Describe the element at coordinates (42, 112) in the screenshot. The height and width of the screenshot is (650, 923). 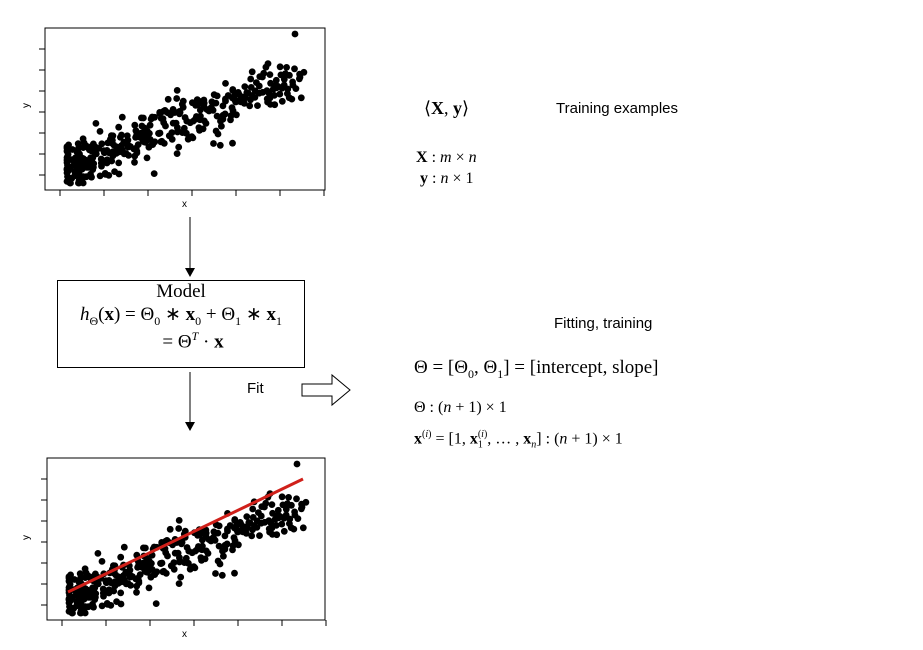
I see `y-axis-ticks` at that location.